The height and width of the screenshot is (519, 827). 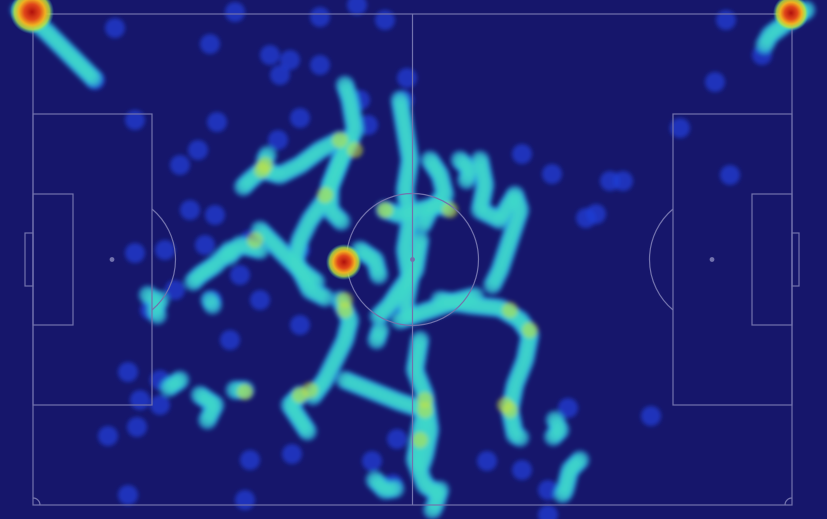 What do you see at coordinates (791, 15) in the screenshot?
I see `heat-hotspot-top-right-corner` at bounding box center [791, 15].